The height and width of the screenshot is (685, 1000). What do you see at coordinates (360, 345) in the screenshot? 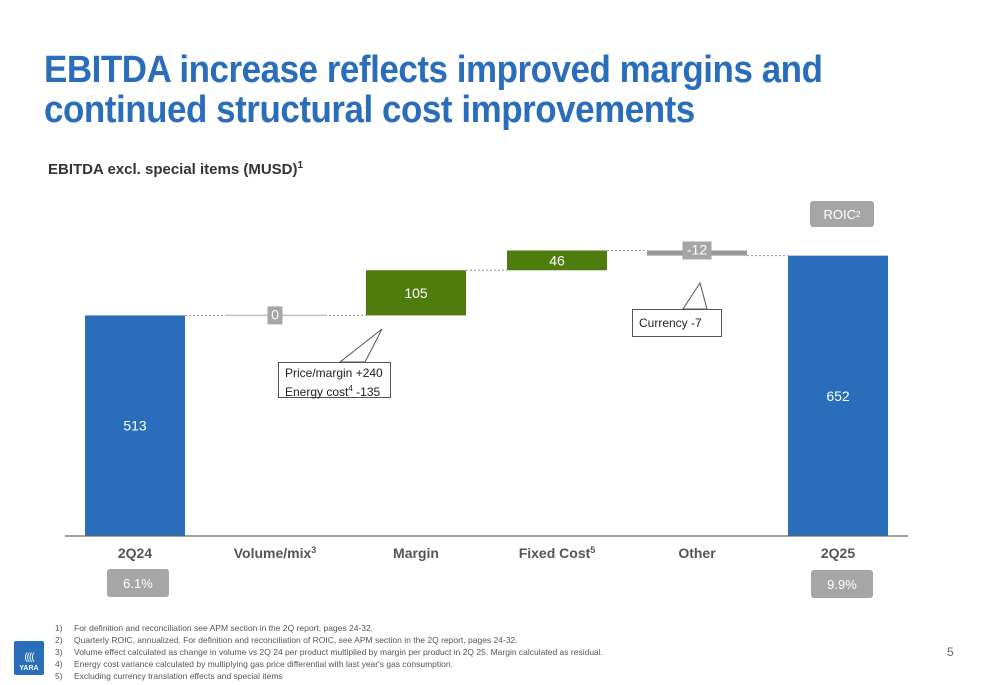
I see `margin-callout-pointer` at bounding box center [360, 345].